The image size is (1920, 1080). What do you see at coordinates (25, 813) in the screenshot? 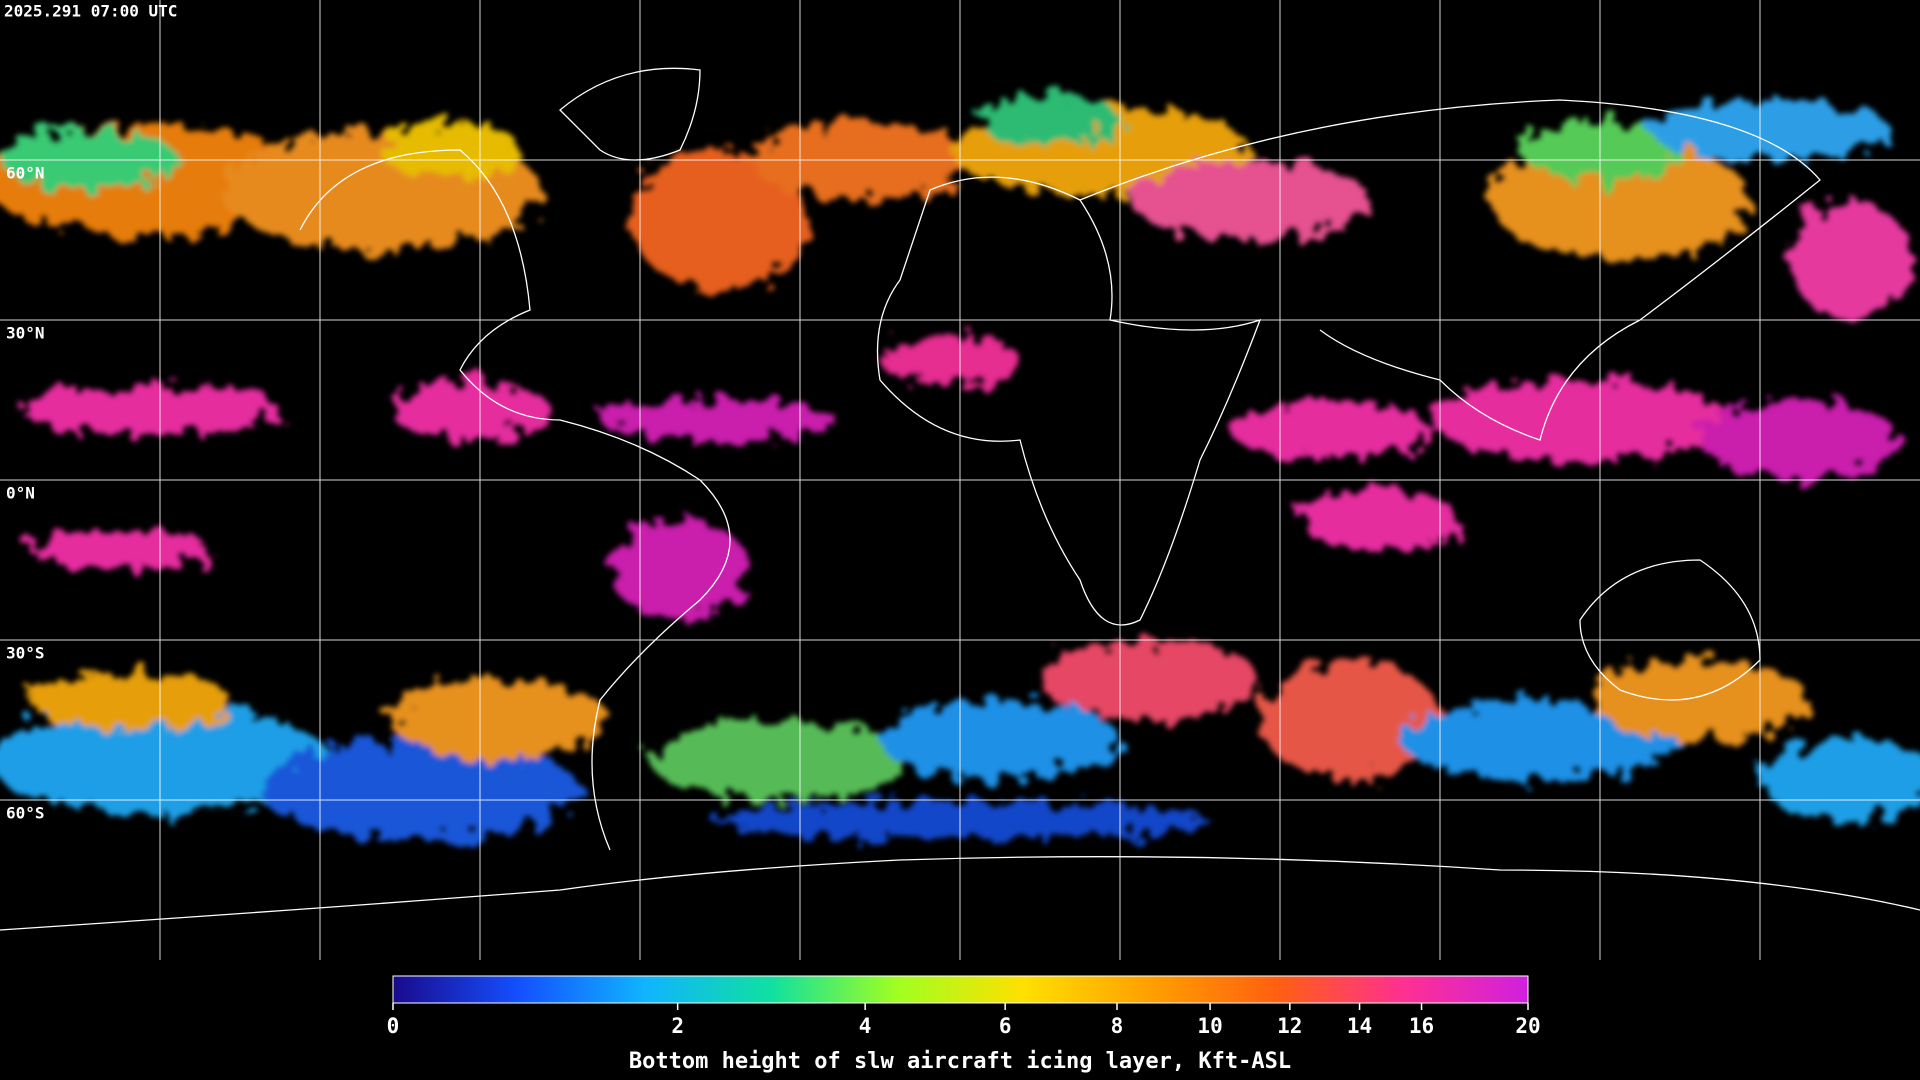
I see `latitude-label: 60°S` at bounding box center [25, 813].